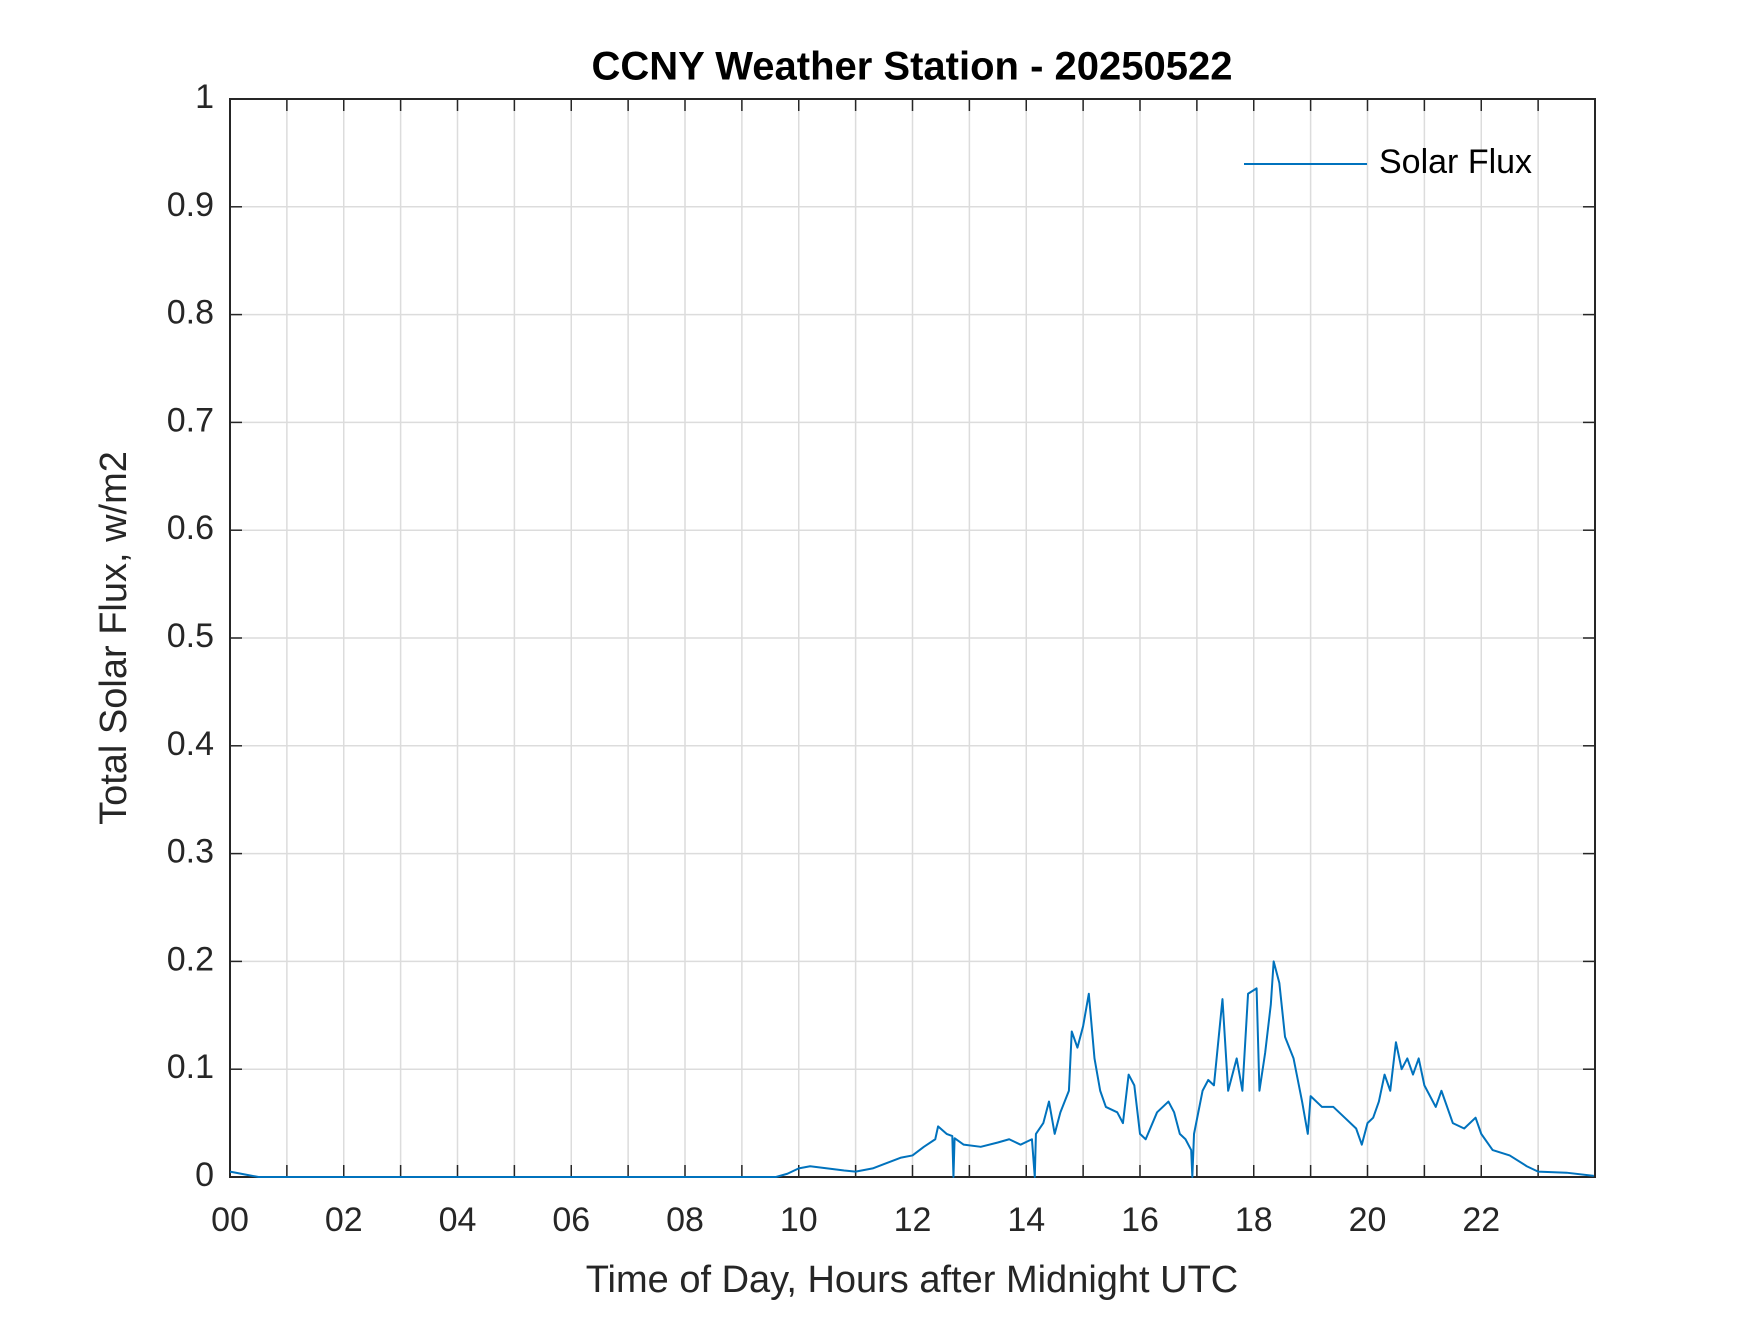 The width and height of the screenshot is (1750, 1318). I want to click on y-tick-label: 0.5, so click(190, 636).